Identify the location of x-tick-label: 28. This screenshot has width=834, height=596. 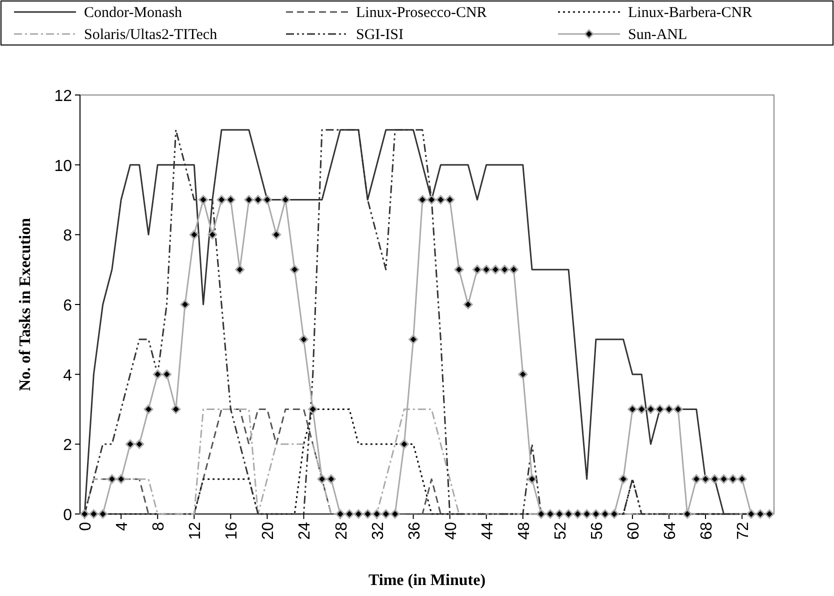
(341, 531).